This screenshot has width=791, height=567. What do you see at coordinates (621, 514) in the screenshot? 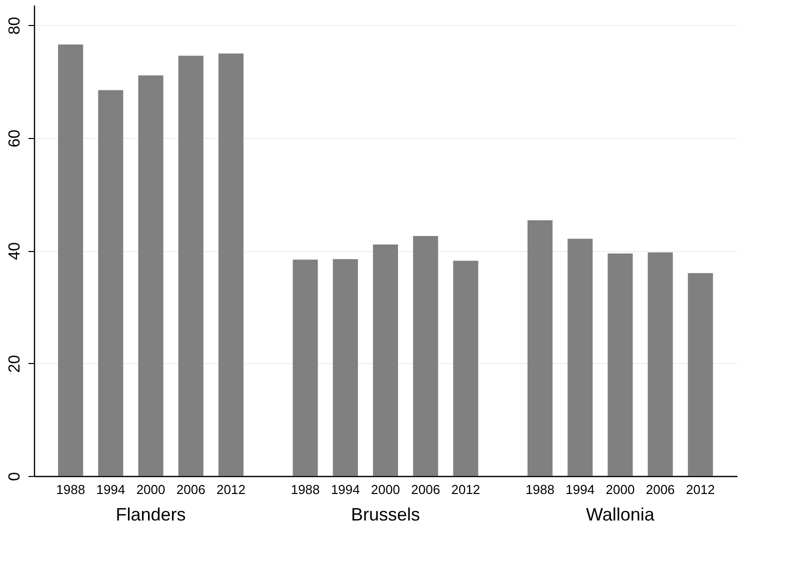
I see `x-tick-label: Wallonia` at bounding box center [621, 514].